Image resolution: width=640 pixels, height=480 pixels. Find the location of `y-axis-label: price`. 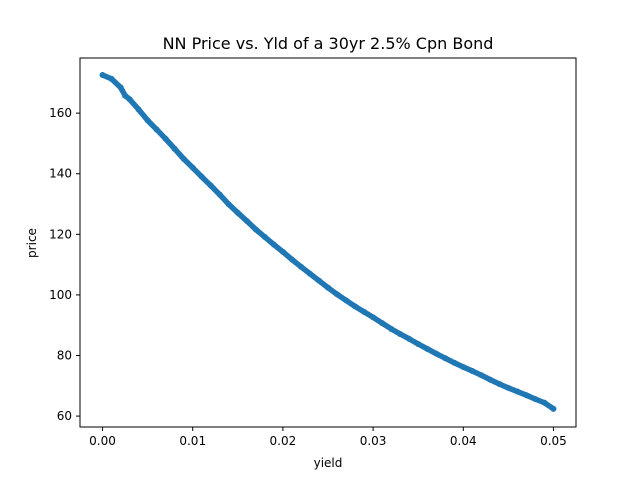

y-axis-label: price is located at coordinates (32, 243).